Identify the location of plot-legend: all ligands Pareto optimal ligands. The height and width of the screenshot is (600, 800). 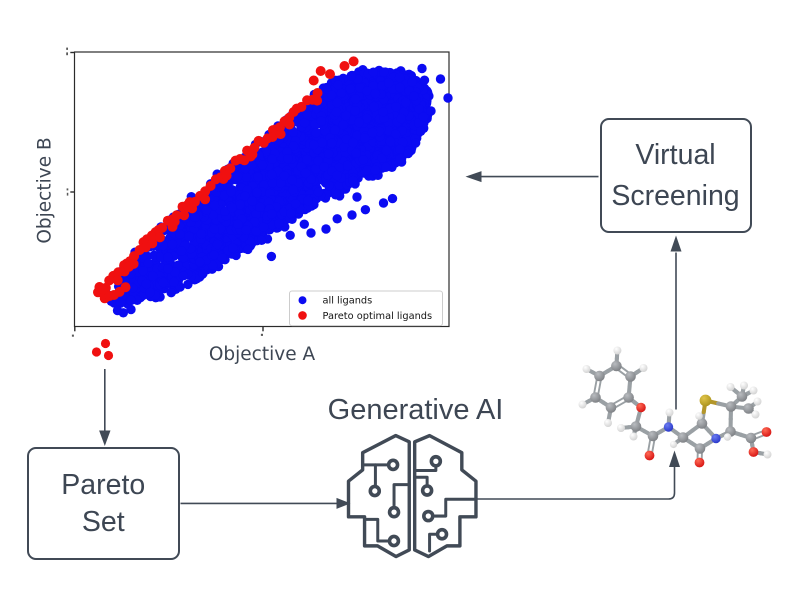
(366, 308).